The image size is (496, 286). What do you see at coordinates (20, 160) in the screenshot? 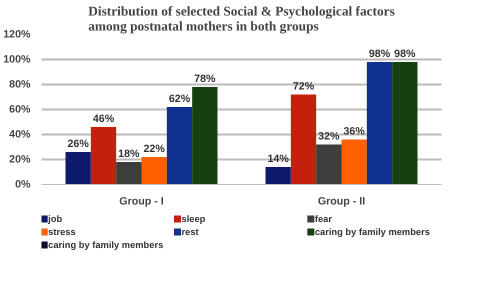
I see `y-tick-label: 20%` at bounding box center [20, 160].